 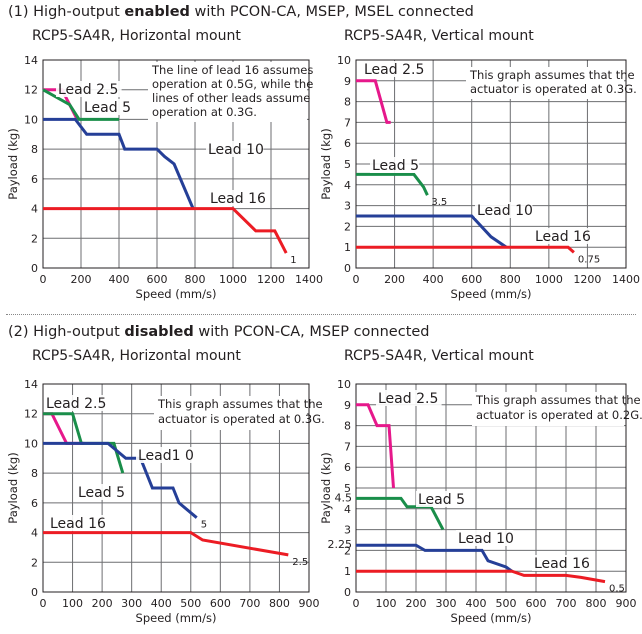 What do you see at coordinates (331, 12) in the screenshot?
I see `section-heading-1-suffix: with PCON-CA, MSEP, MSEL connected` at bounding box center [331, 12].